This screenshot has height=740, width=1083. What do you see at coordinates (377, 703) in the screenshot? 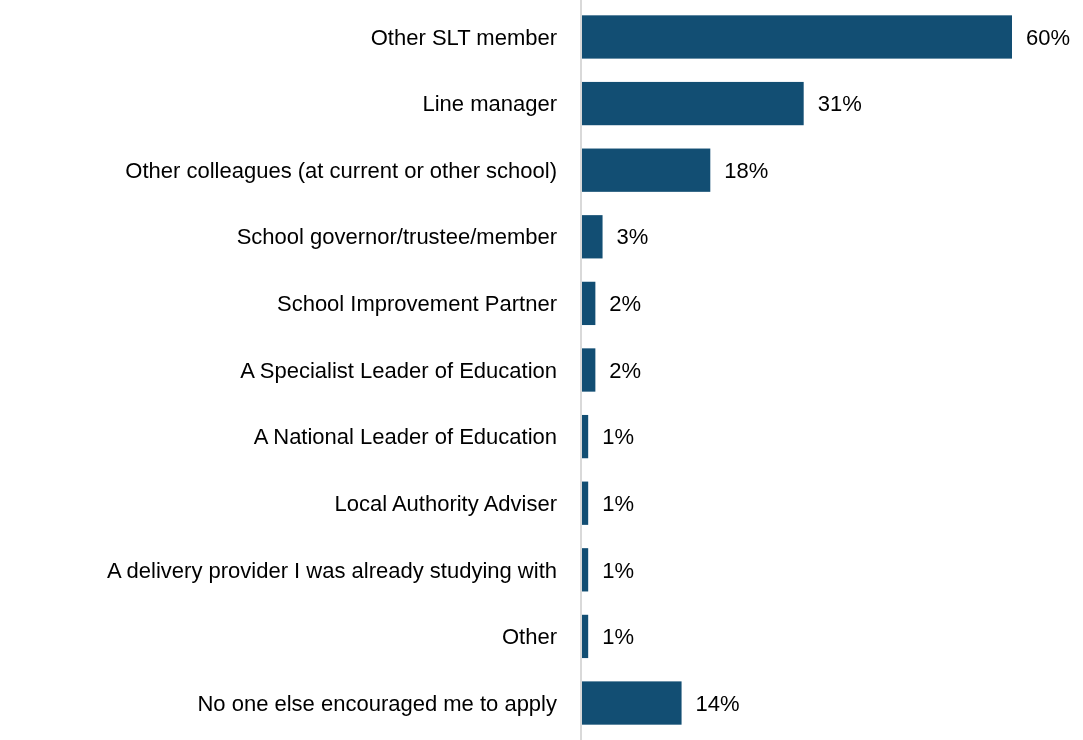
I see `y-tick-label: No one else encouraged me to apply` at bounding box center [377, 703].